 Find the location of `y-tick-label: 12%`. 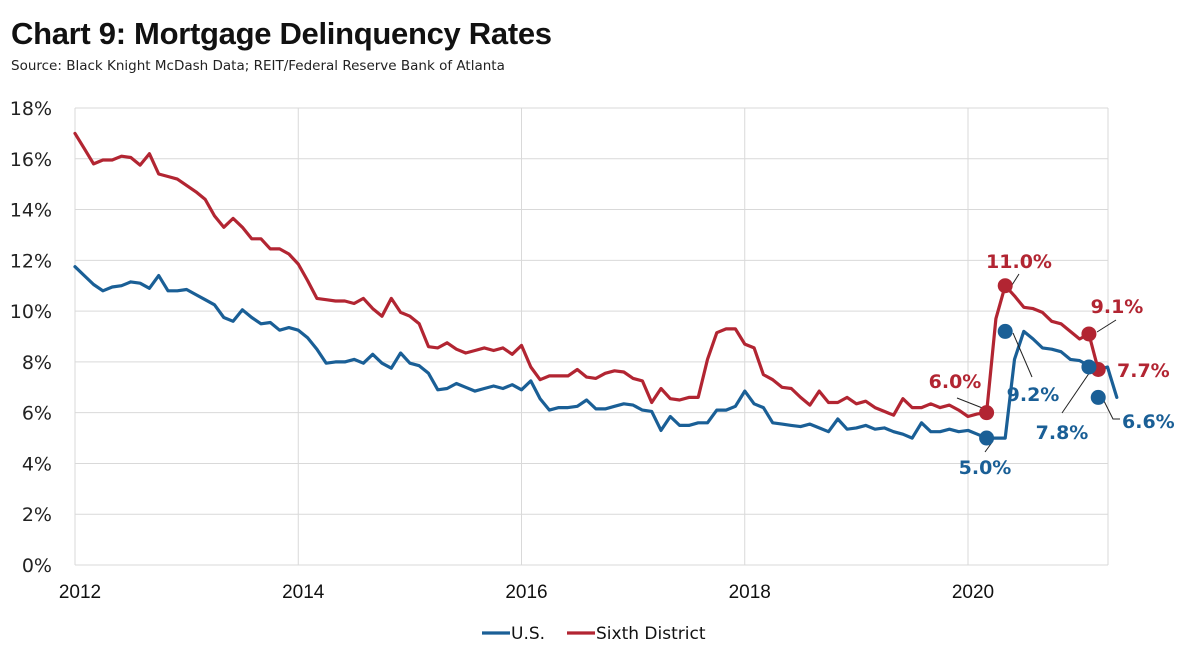

y-tick-label: 12% is located at coordinates (31, 261).